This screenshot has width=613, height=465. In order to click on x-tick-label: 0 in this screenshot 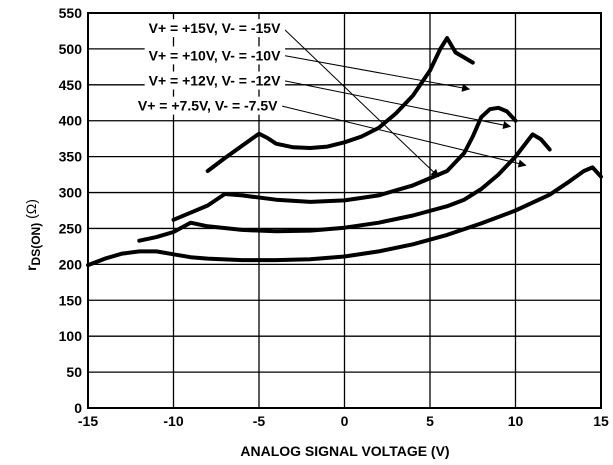, I will do `click(345, 421)`.